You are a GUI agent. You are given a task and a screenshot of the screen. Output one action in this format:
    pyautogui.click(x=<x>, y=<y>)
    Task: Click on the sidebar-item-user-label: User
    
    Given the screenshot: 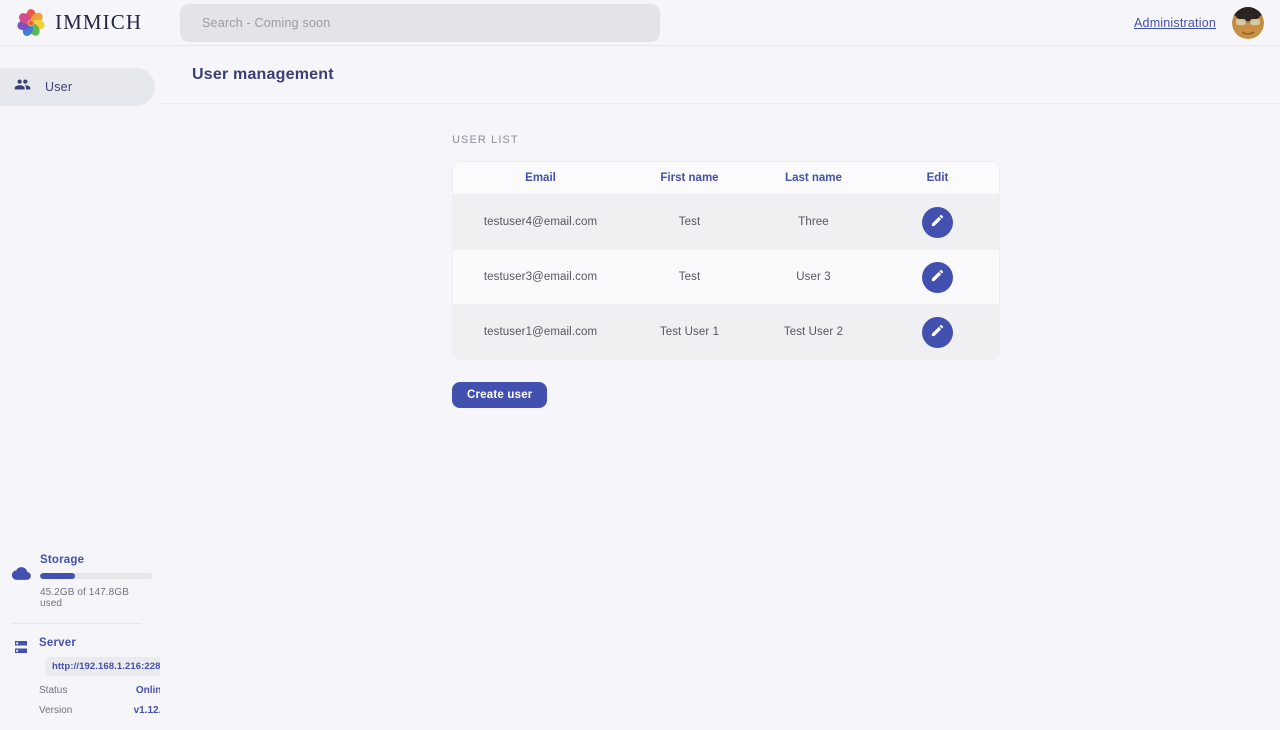 What is the action you would take?
    pyautogui.click(x=59, y=87)
    